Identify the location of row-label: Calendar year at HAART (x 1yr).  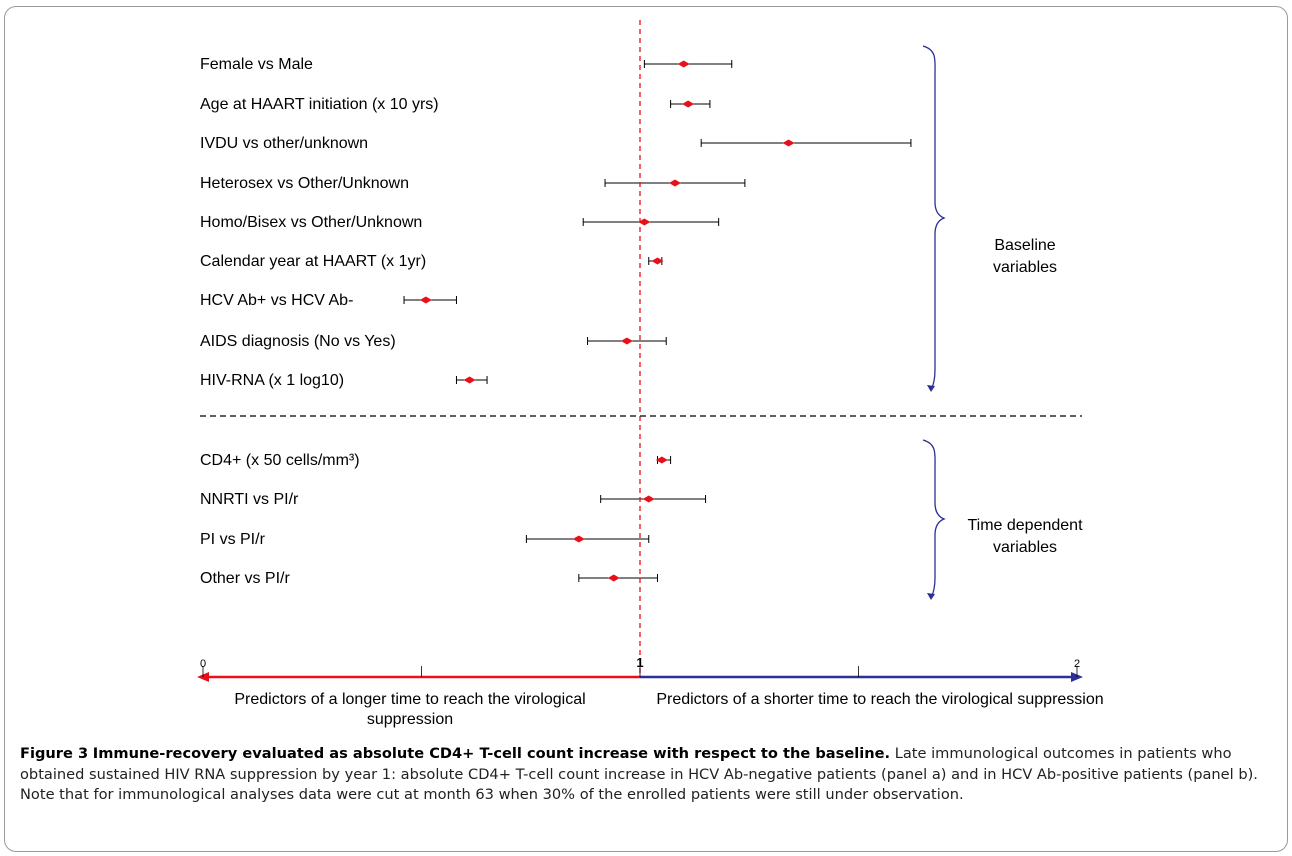
(313, 261).